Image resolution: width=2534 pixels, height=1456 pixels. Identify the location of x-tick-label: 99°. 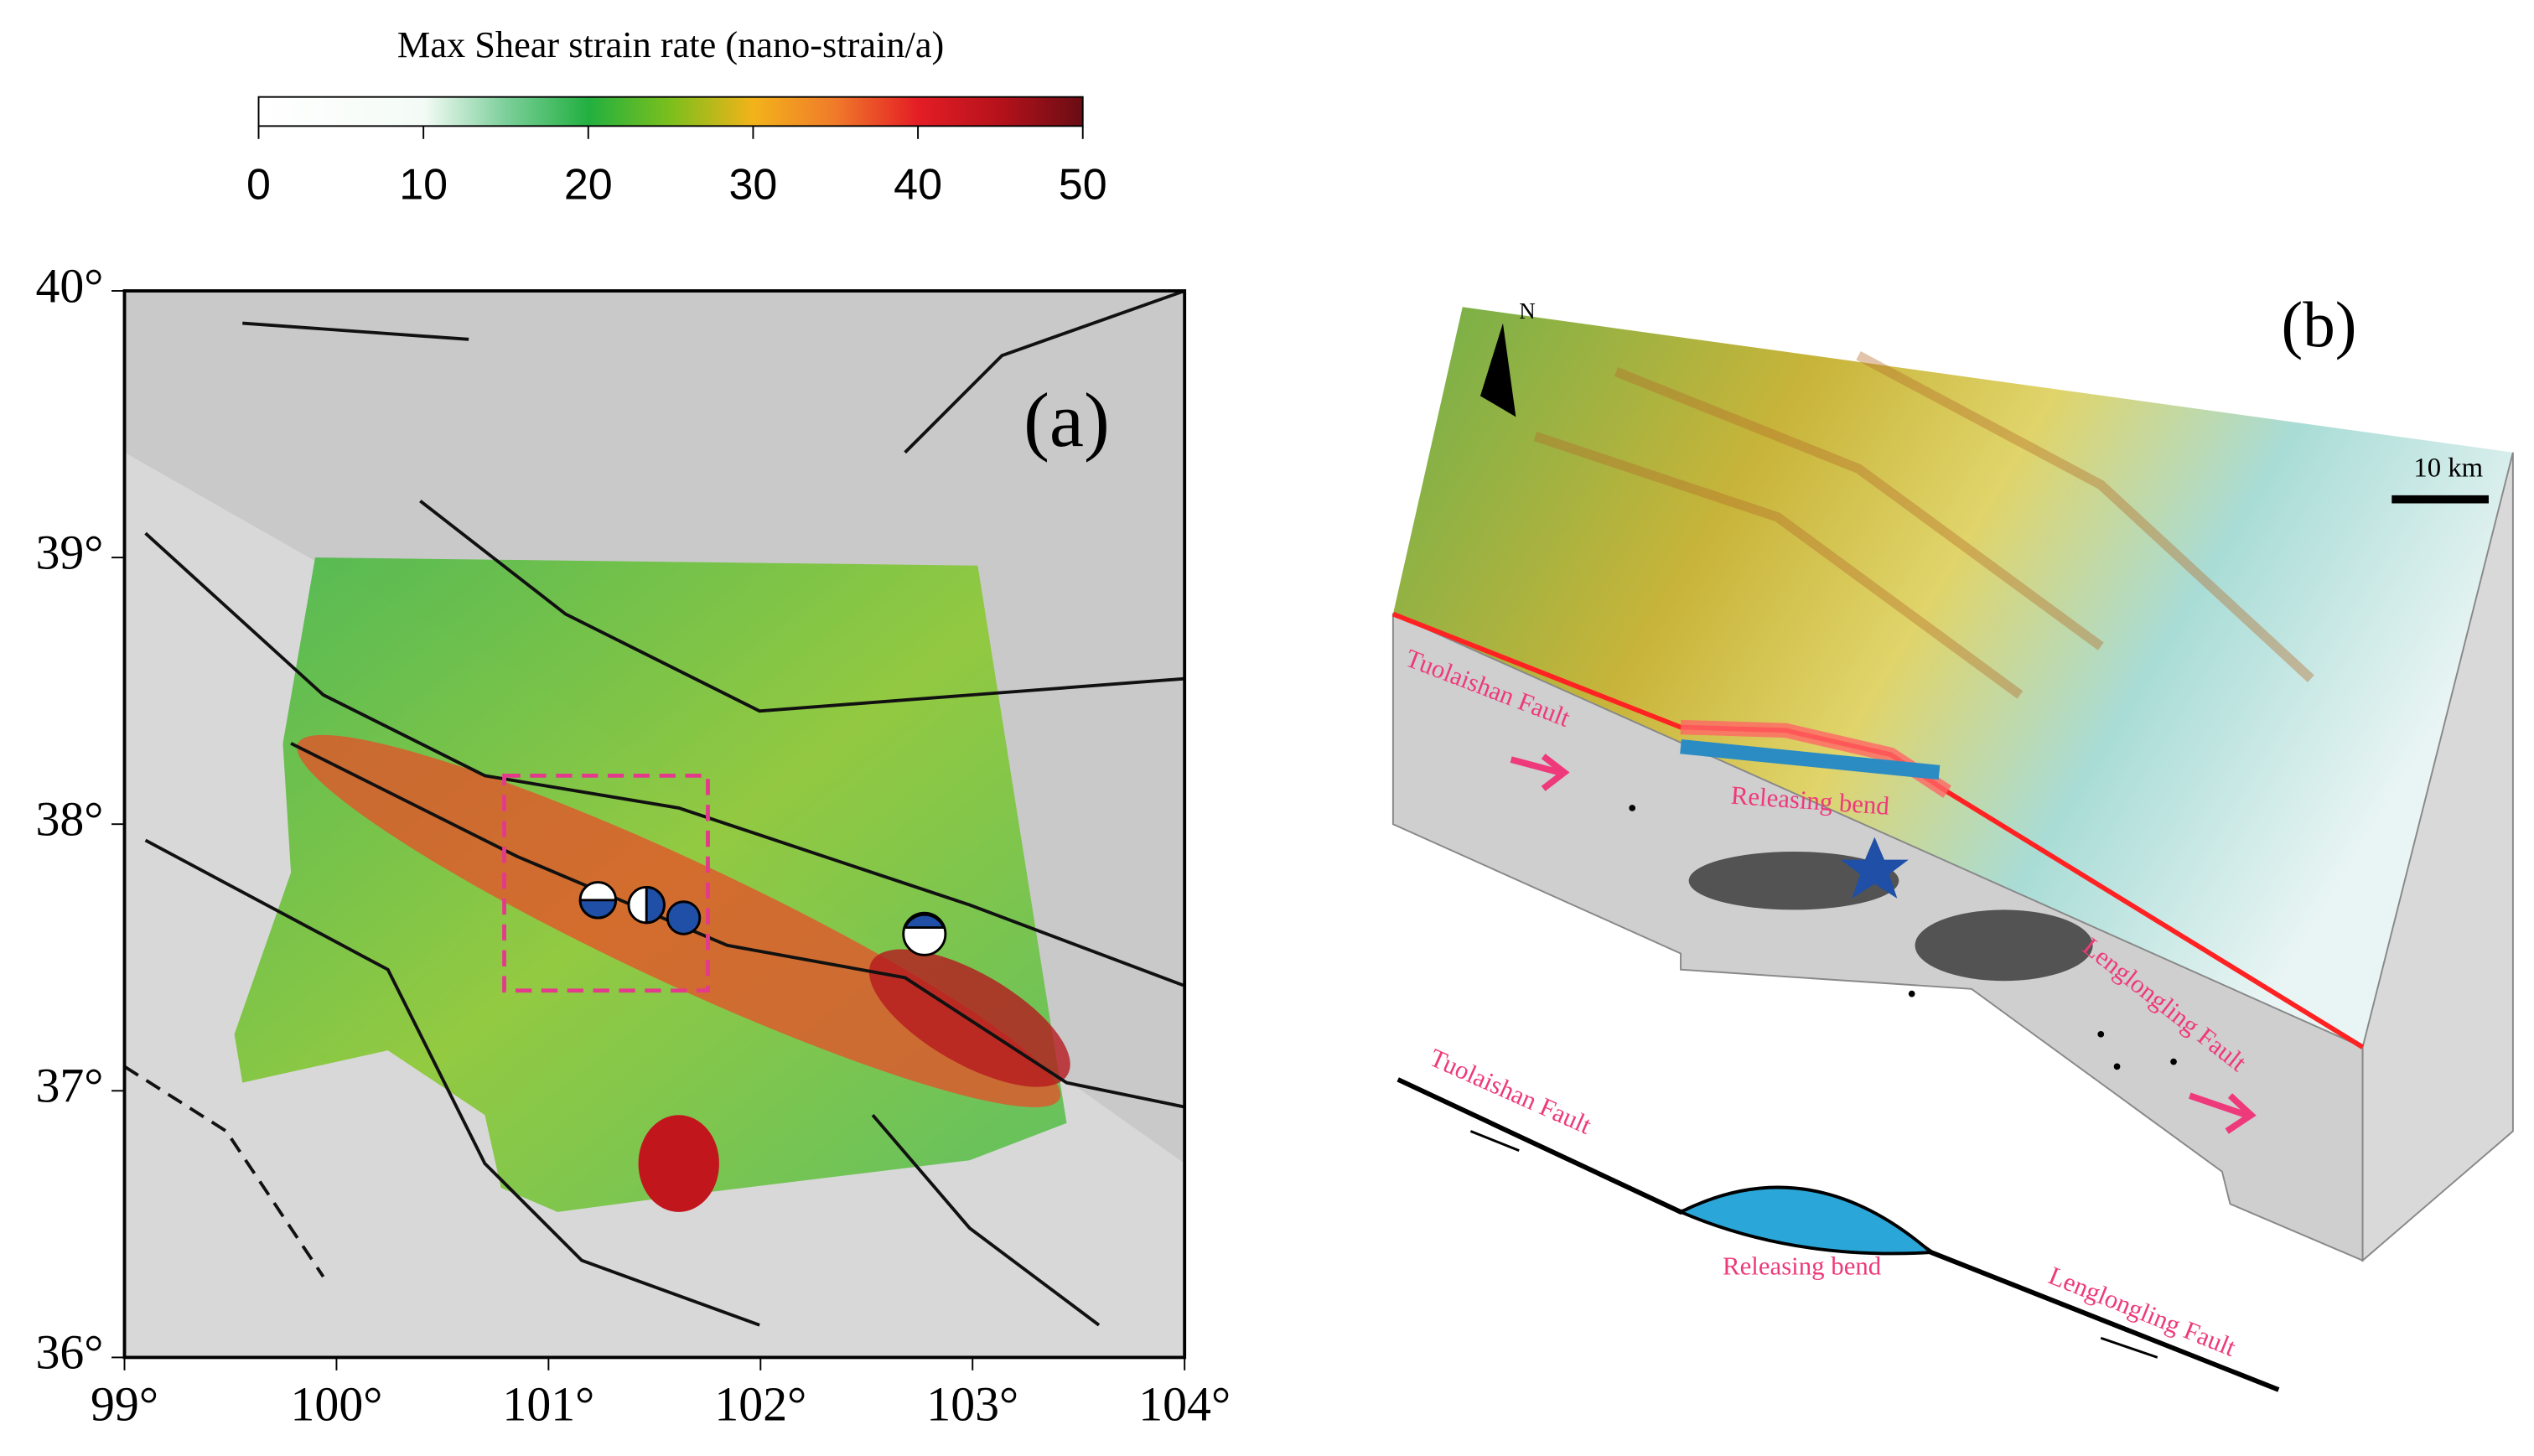
(125, 1403).